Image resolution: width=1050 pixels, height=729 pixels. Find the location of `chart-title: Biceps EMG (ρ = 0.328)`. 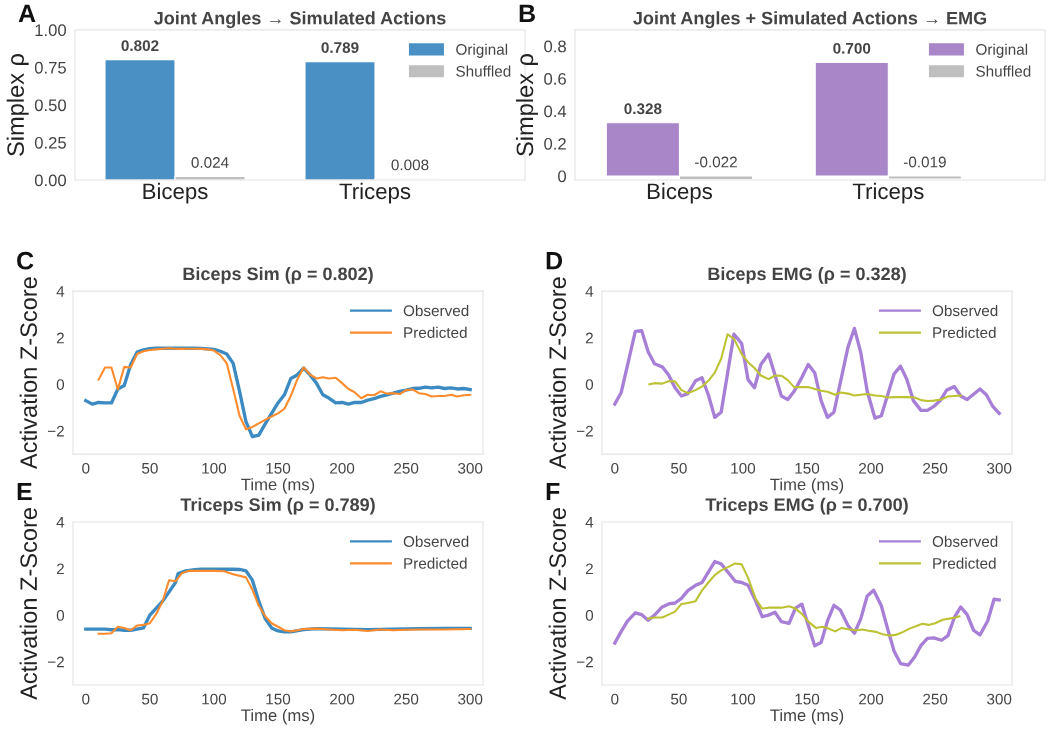

chart-title: Biceps EMG (ρ = 0.328) is located at coordinates (807, 275).